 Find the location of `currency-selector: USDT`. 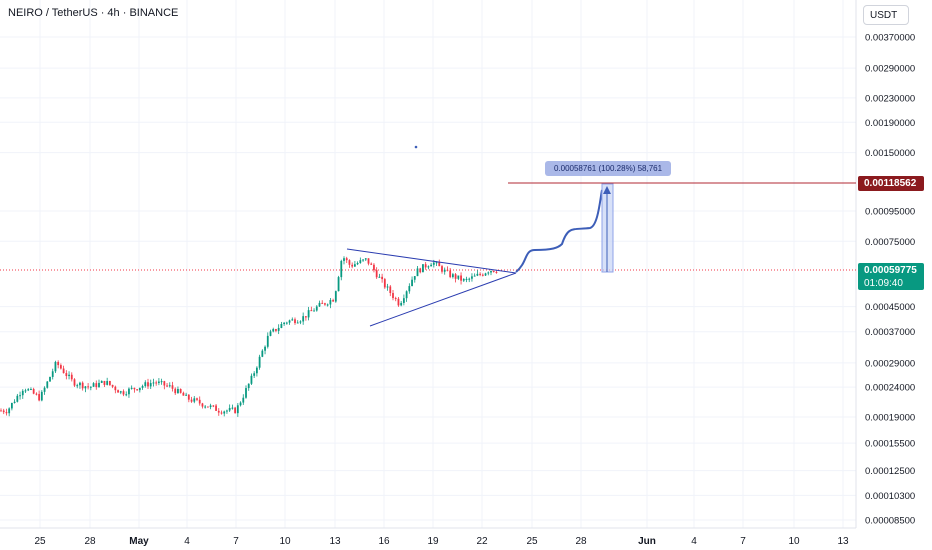

currency-selector: USDT is located at coordinates (886, 15).